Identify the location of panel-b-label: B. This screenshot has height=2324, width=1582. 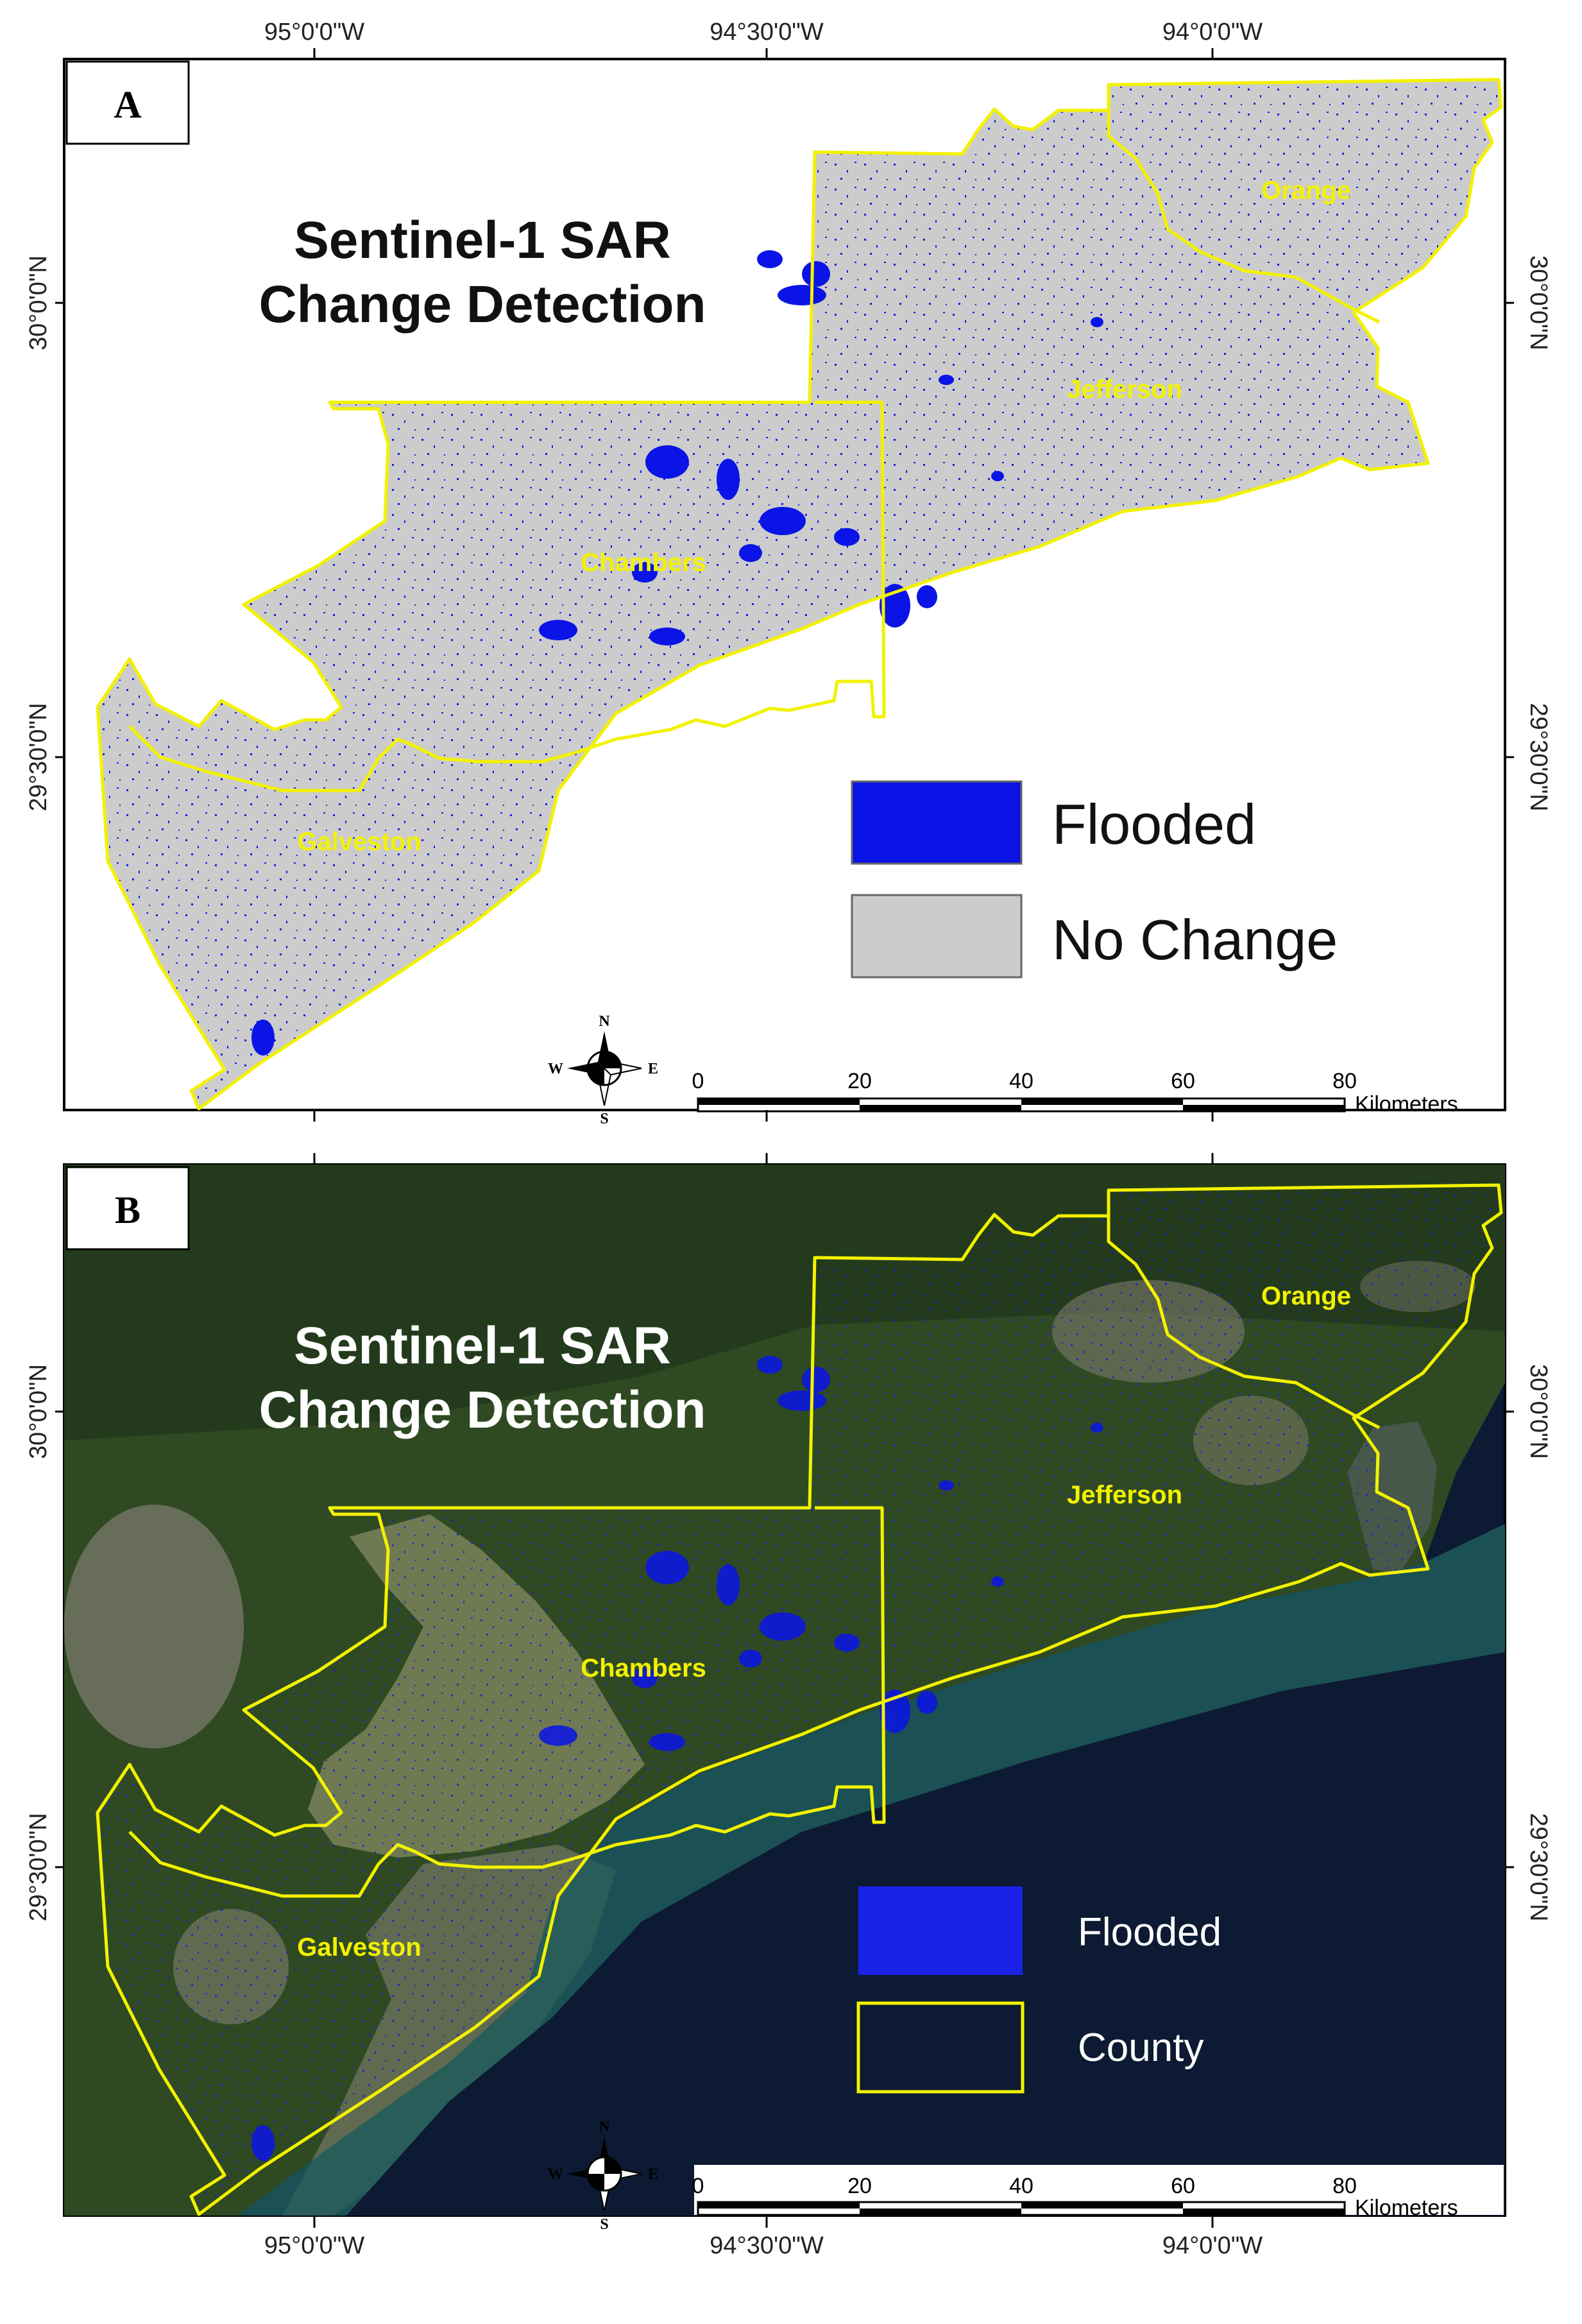
(127, 1210).